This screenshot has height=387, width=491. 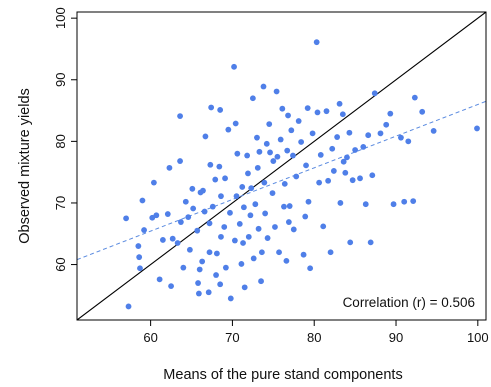 I want to click on y-tick-label: 80, so click(x=60, y=141).